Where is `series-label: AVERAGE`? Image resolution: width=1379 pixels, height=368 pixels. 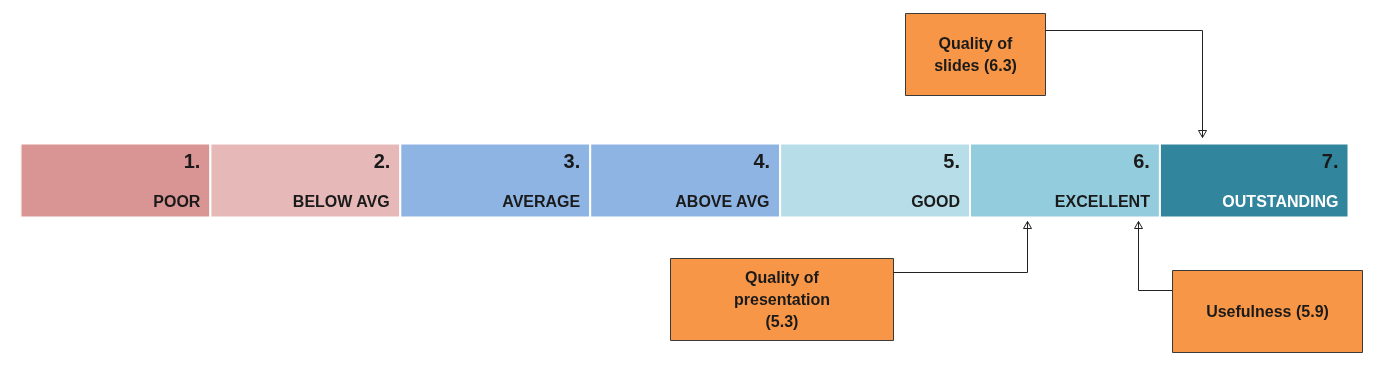
series-label: AVERAGE is located at coordinates (541, 201).